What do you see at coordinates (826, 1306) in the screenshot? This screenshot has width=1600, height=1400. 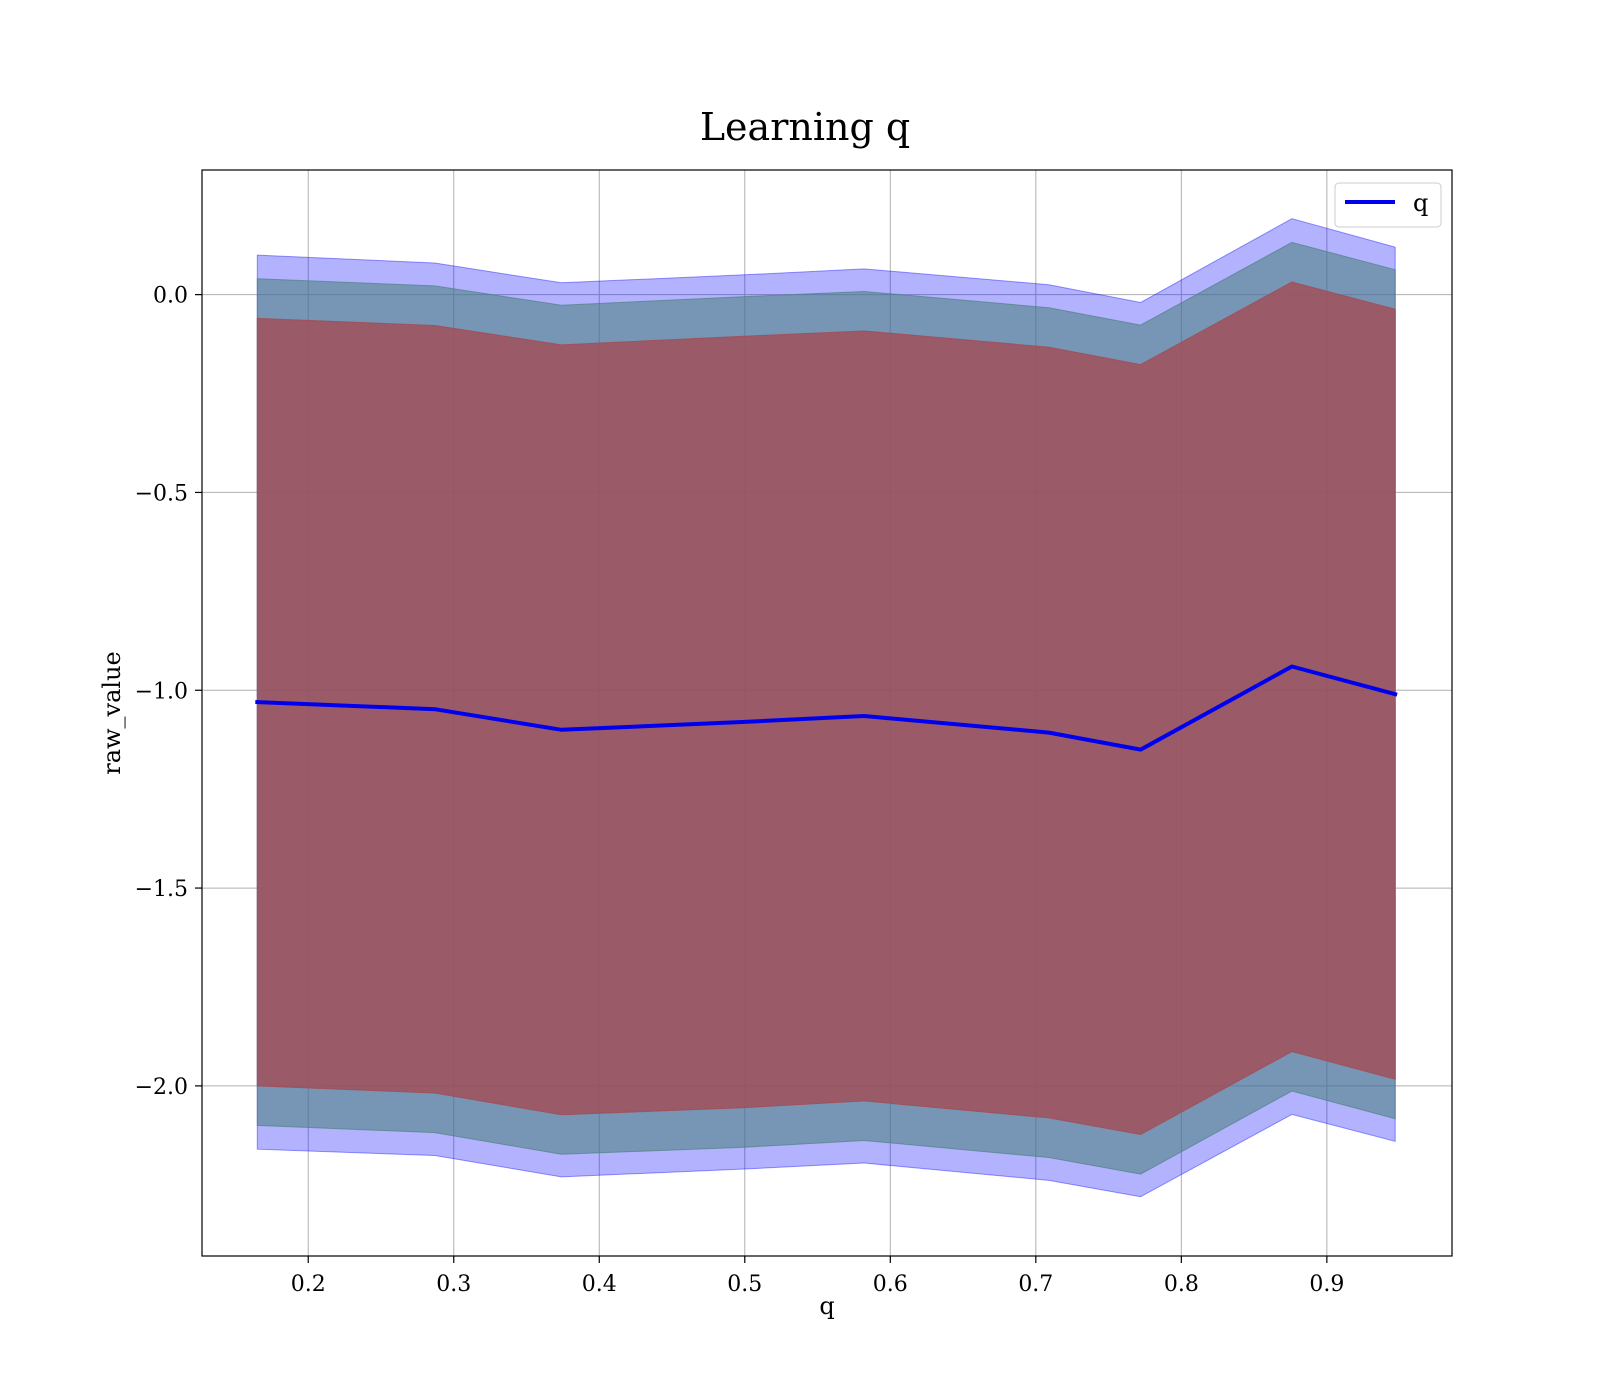 I see `x-axis-label: q` at bounding box center [826, 1306].